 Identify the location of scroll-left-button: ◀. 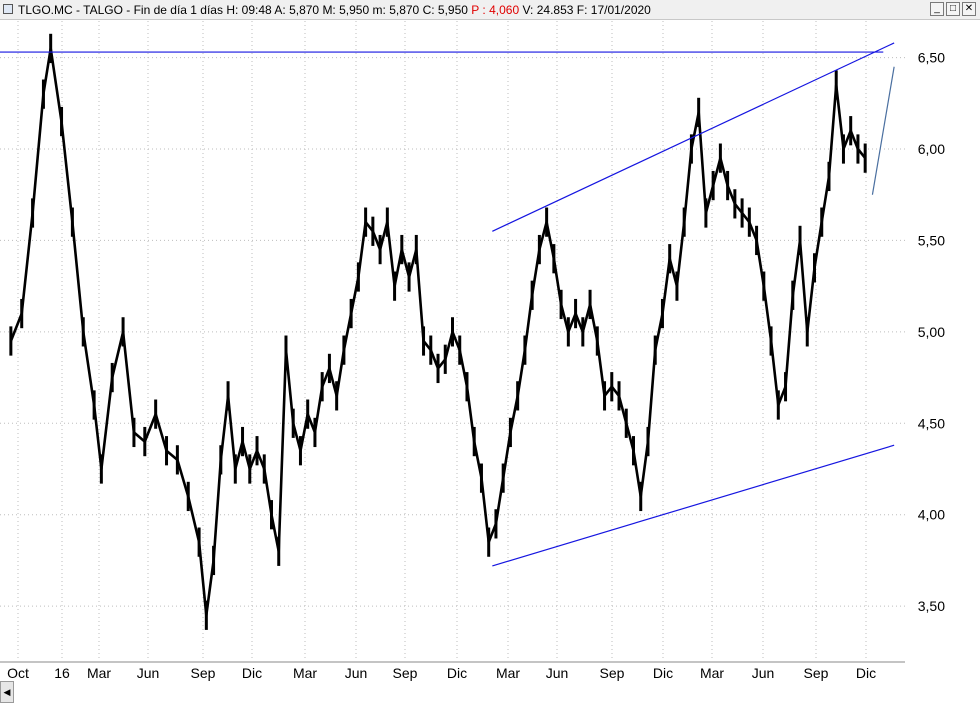
(7, 692).